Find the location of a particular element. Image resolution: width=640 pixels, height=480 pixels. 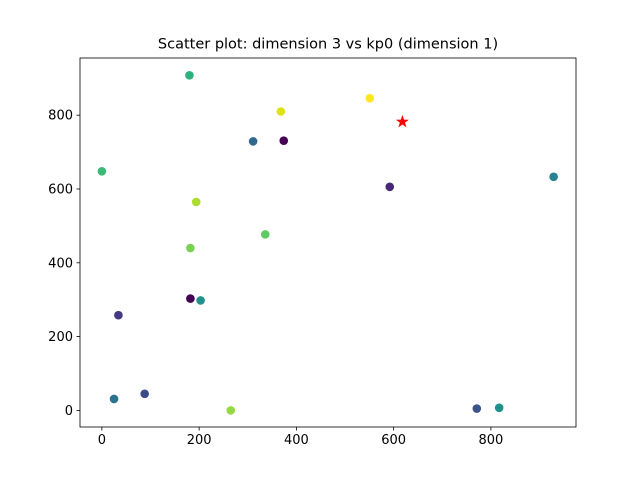

y-tick-label-0: 0 is located at coordinates (69, 411).